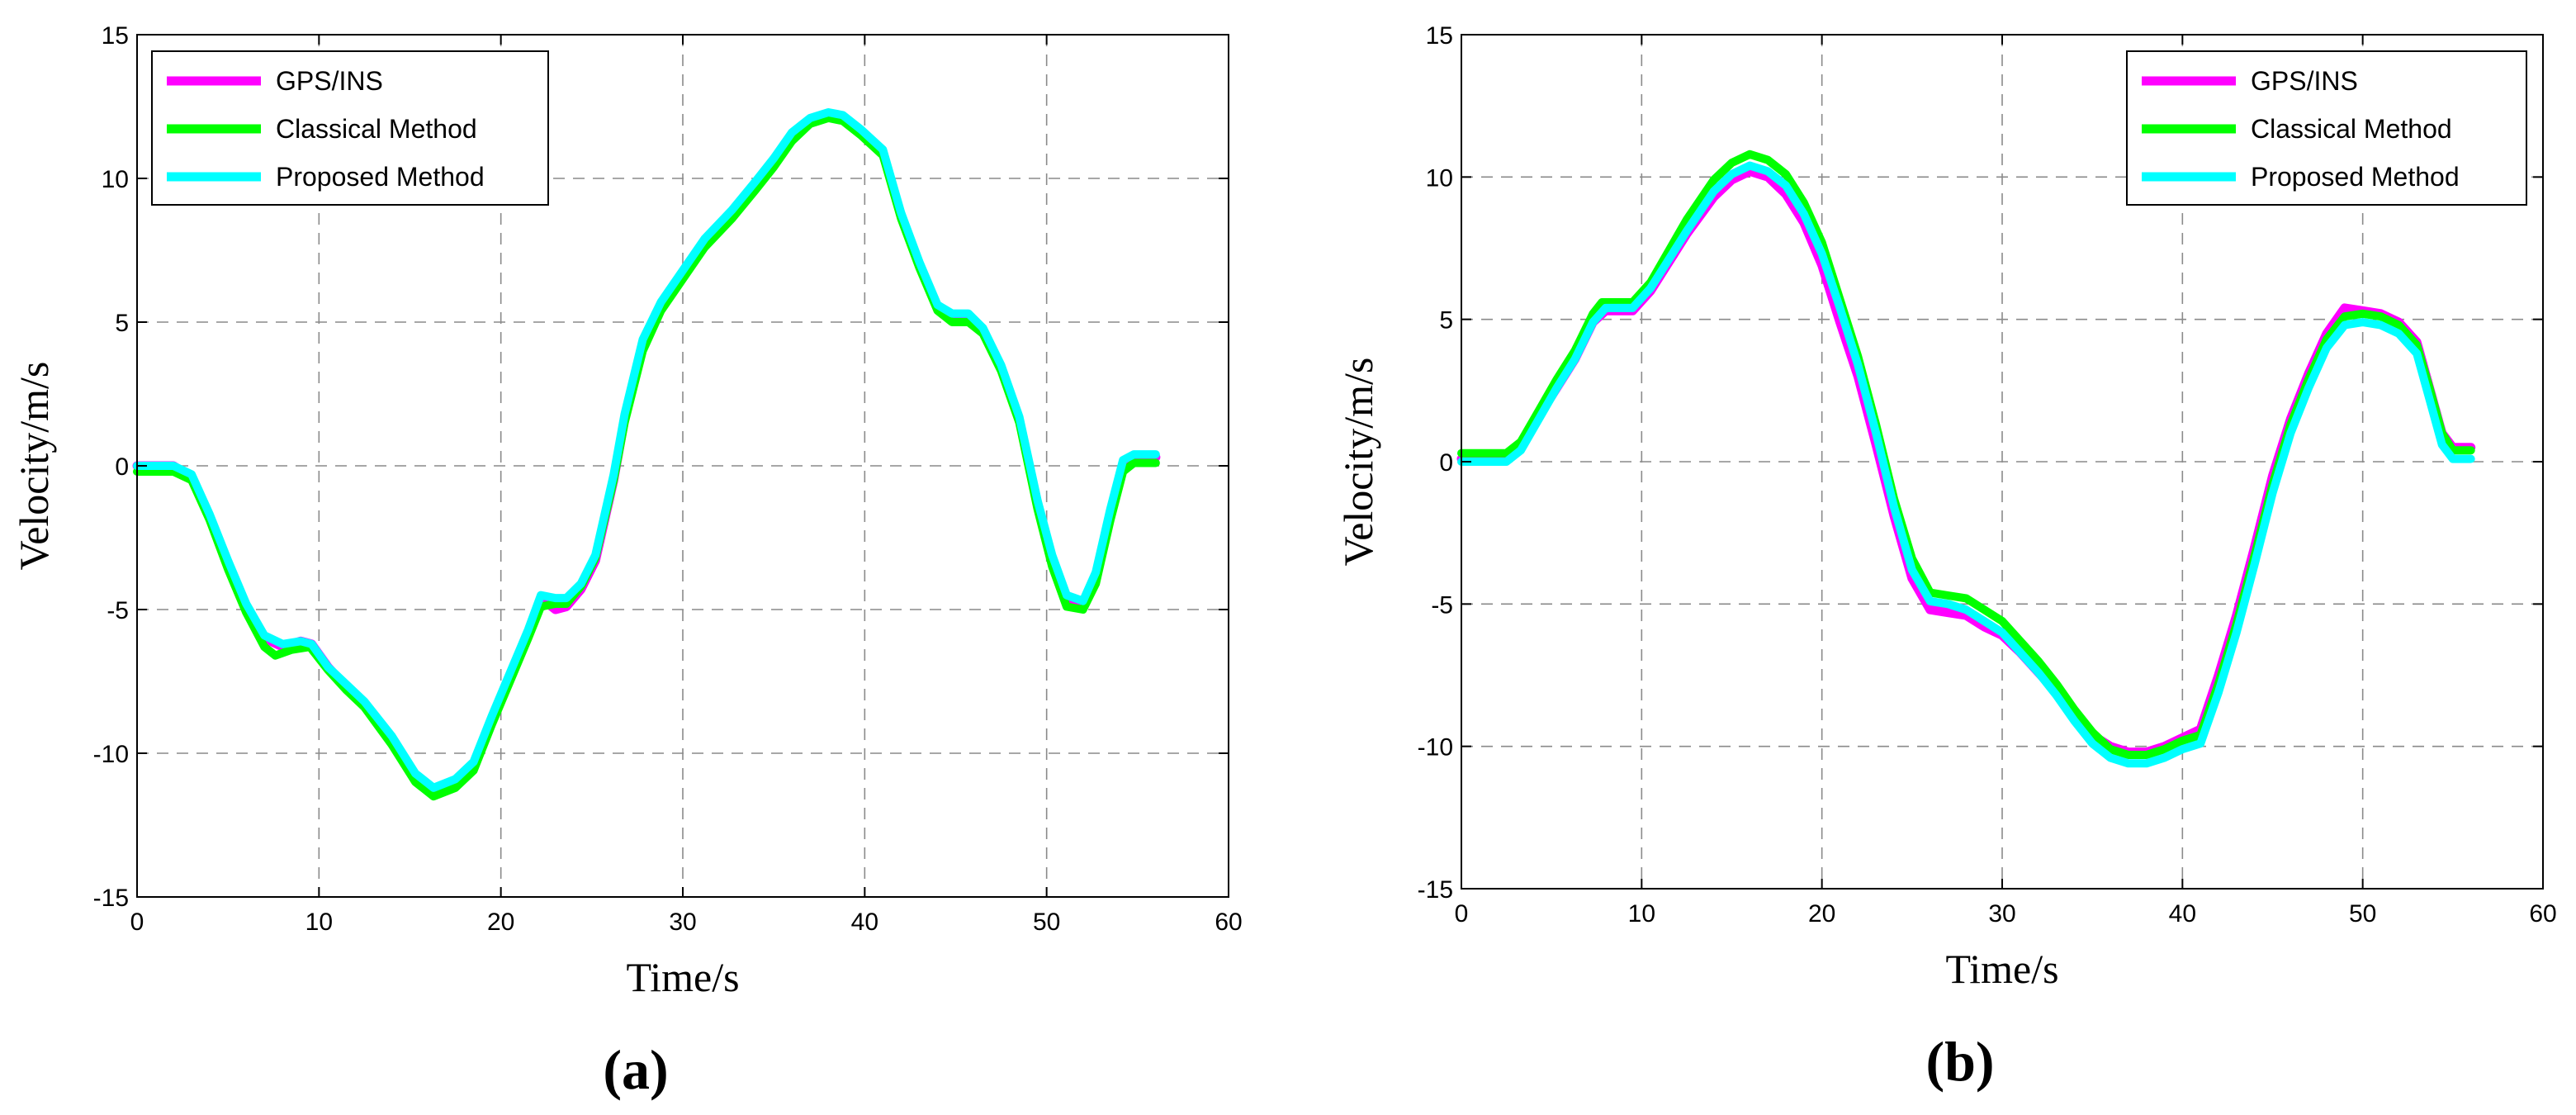 This screenshot has height=1115, width=2576. Describe the element at coordinates (1821, 914) in the screenshot. I see `panel-b-x-tick-label: 20` at that location.